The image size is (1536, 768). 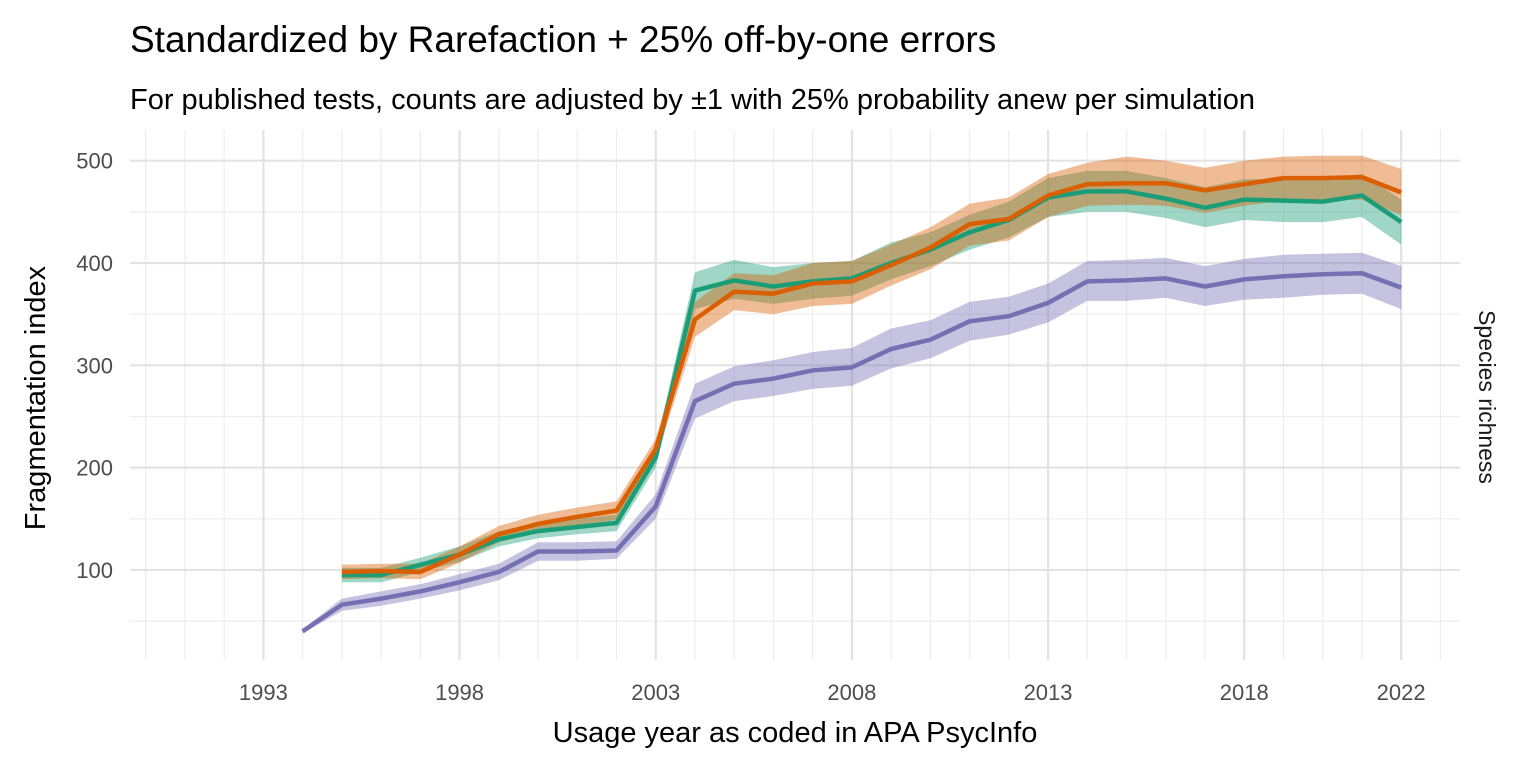 I want to click on x-axis-ticks: 1993 1998 2003 2008 2013 2018 2022, so click(x=832, y=692).